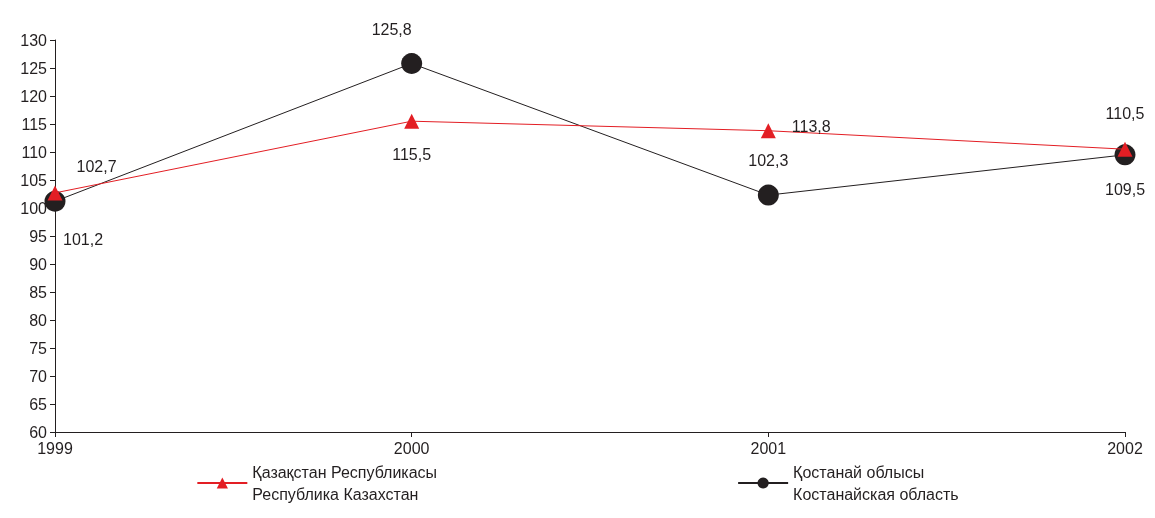  Describe the element at coordinates (391, 29) in the screenshot. I see `data-label: 125,8` at that location.